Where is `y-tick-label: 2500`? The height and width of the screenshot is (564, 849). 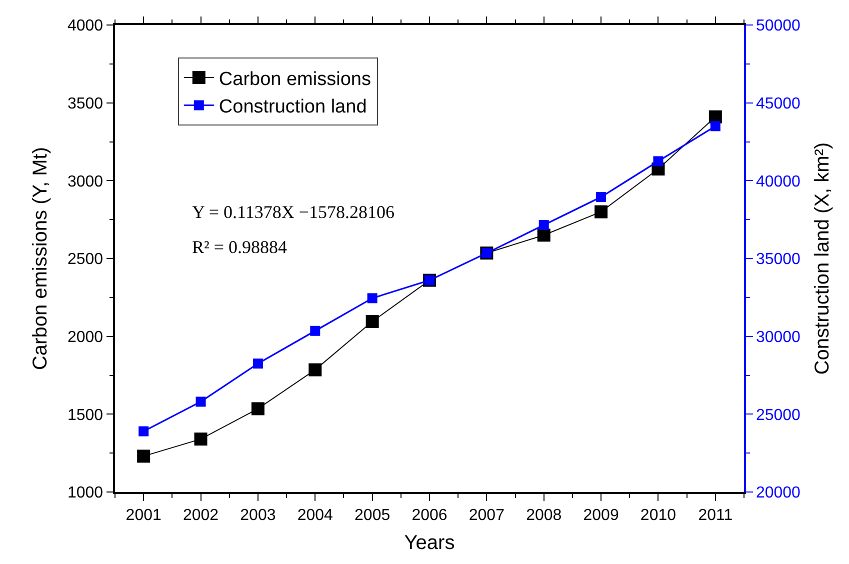
y-tick-label: 2500 is located at coordinates (85, 259).